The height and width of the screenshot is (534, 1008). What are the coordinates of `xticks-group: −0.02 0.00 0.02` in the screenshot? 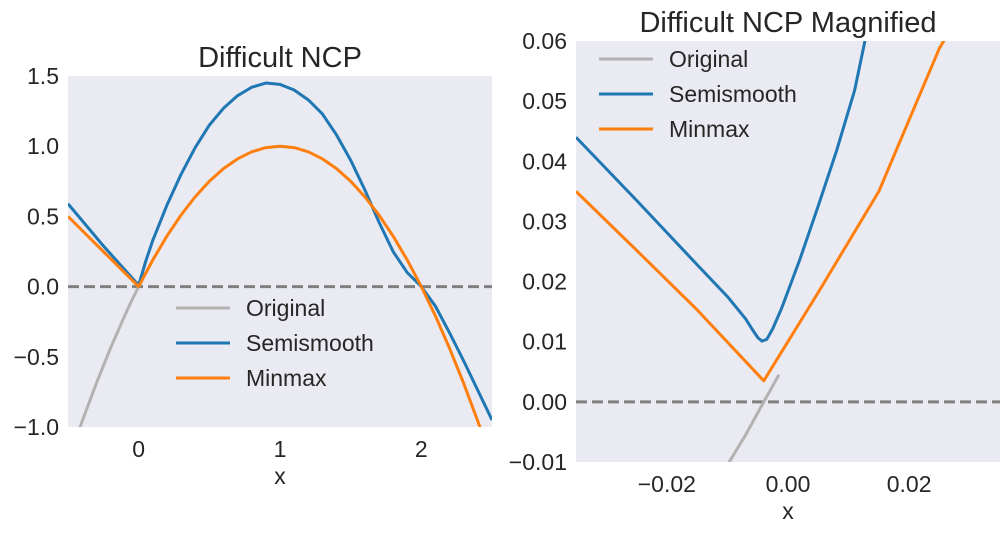 It's located at (785, 484).